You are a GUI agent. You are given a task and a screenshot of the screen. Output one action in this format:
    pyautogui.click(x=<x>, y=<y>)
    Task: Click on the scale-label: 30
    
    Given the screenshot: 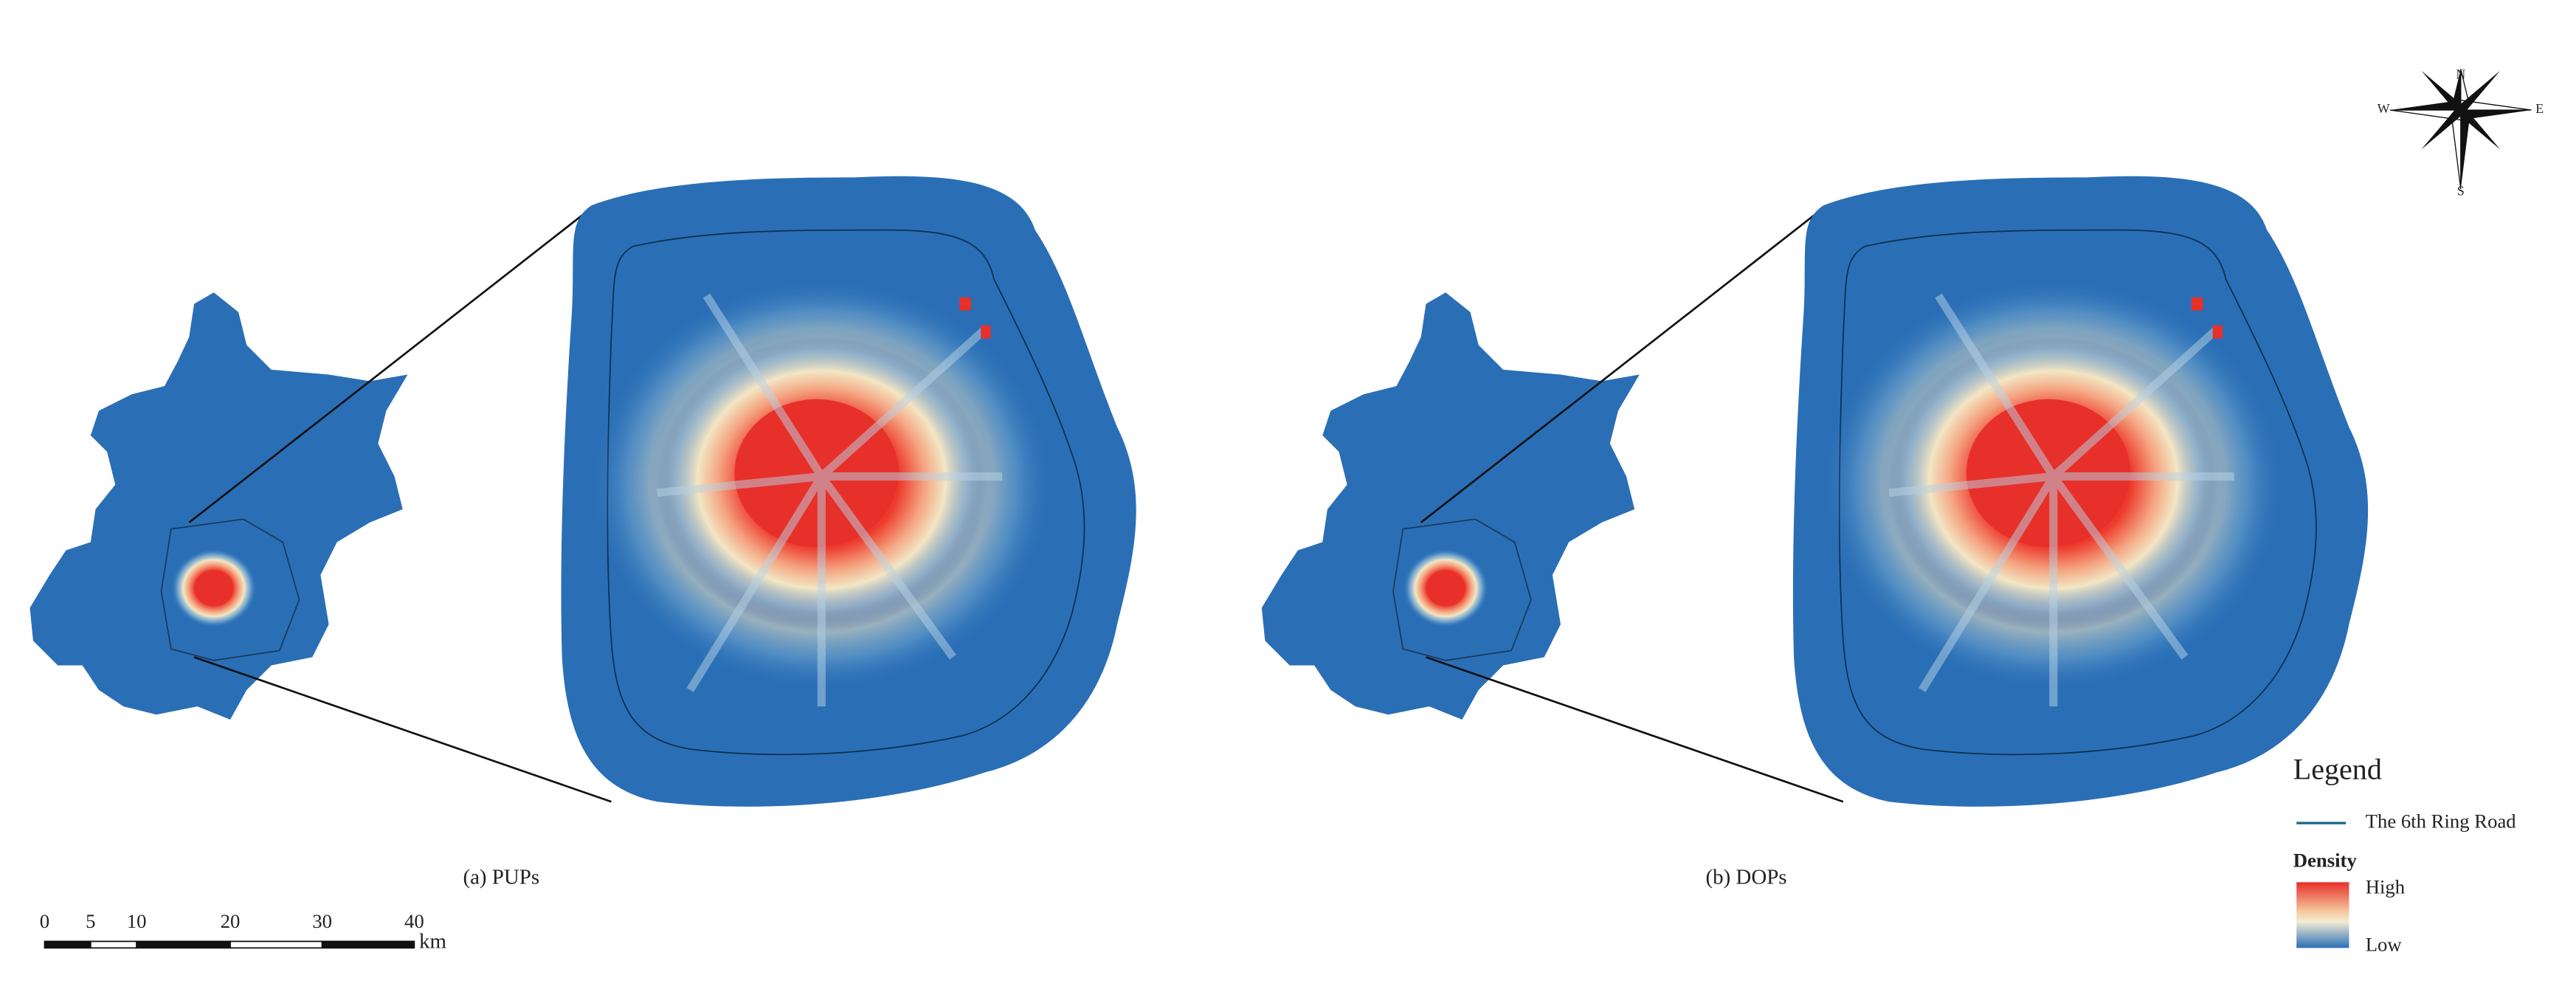 What is the action you would take?
    pyautogui.click(x=322, y=921)
    